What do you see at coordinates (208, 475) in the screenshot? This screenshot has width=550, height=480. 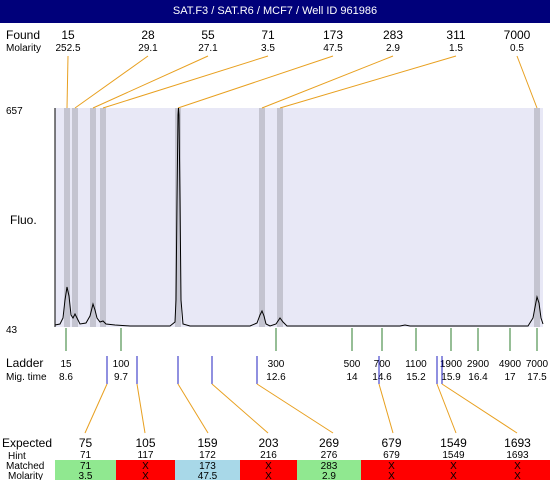 I see `matched-molarity: 47.5` at bounding box center [208, 475].